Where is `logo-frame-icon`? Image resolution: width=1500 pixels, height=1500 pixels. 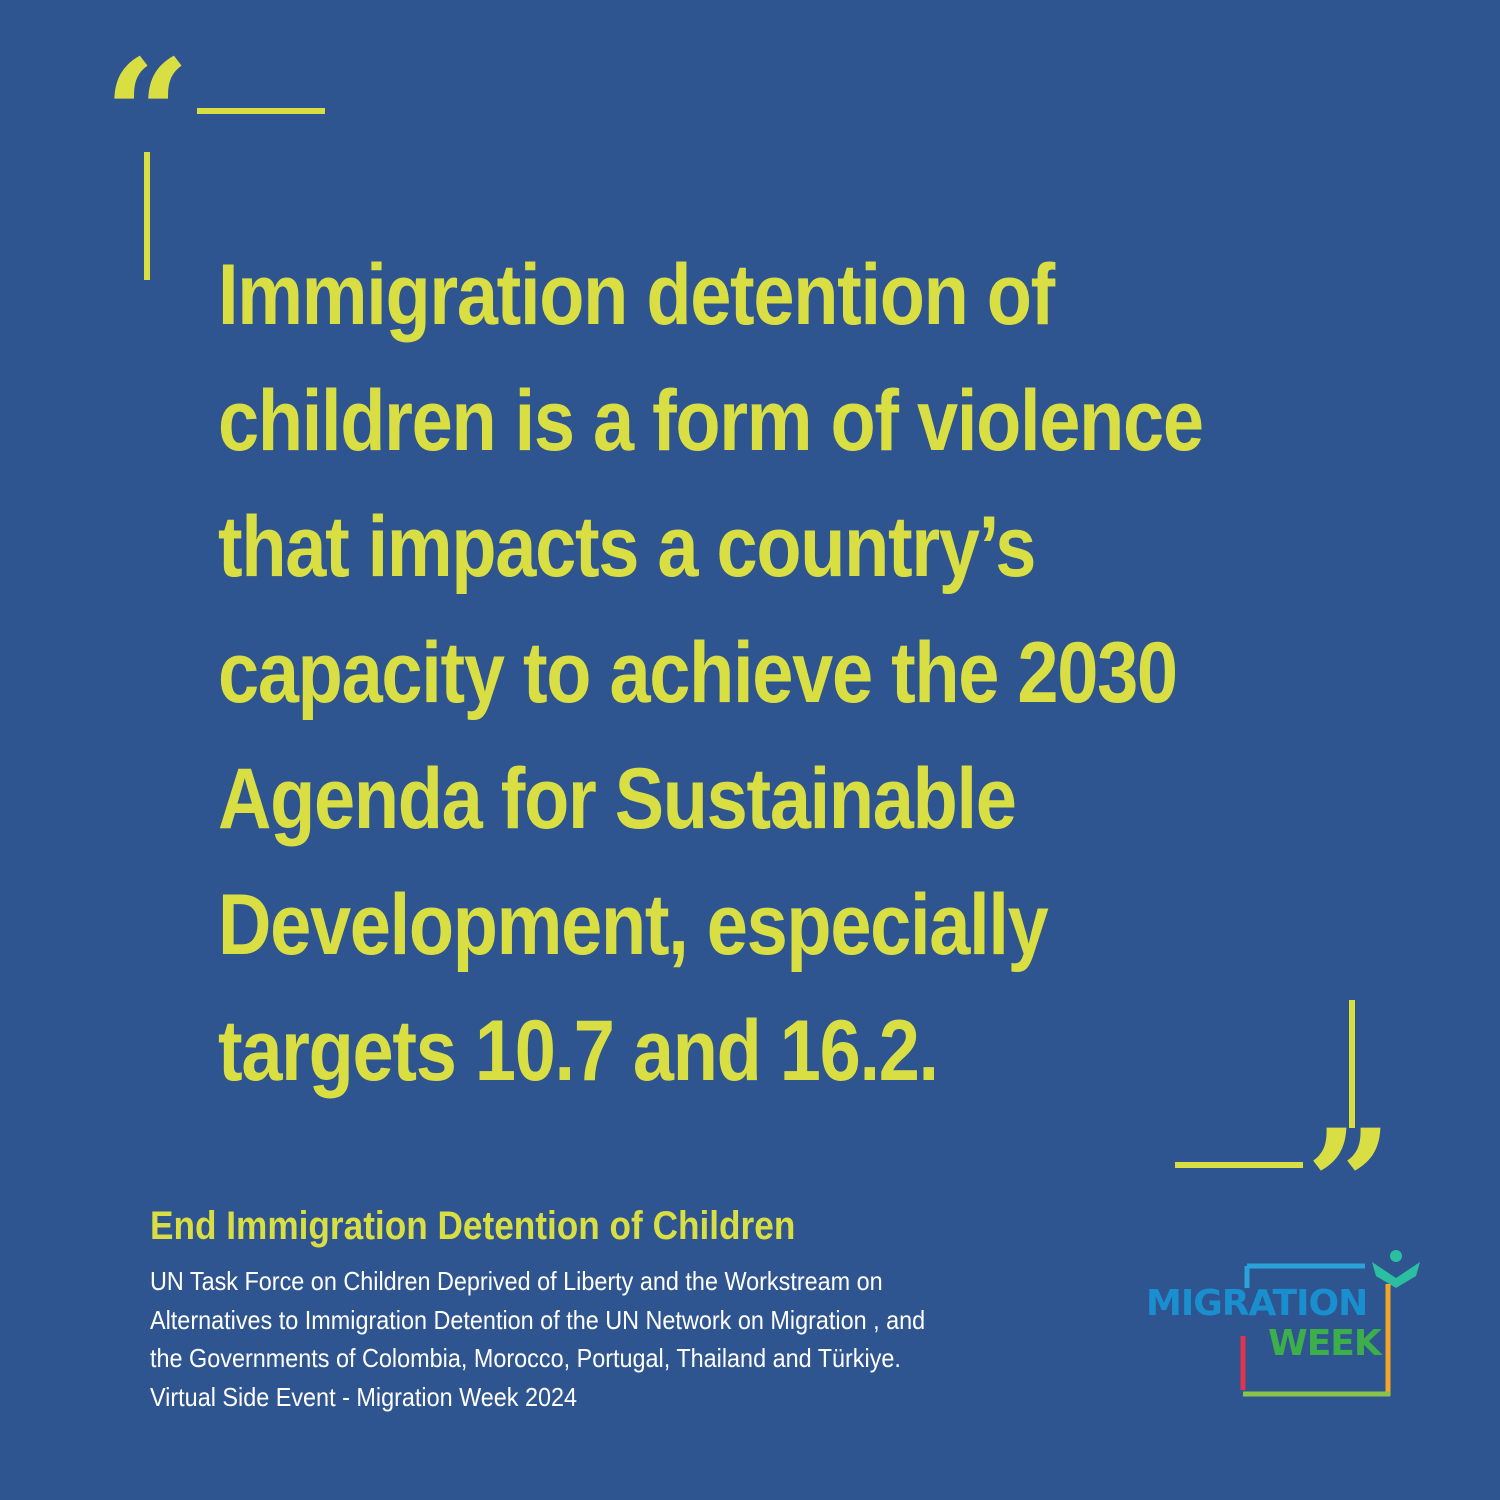
logo-frame-icon is located at coordinates (1330, 1323).